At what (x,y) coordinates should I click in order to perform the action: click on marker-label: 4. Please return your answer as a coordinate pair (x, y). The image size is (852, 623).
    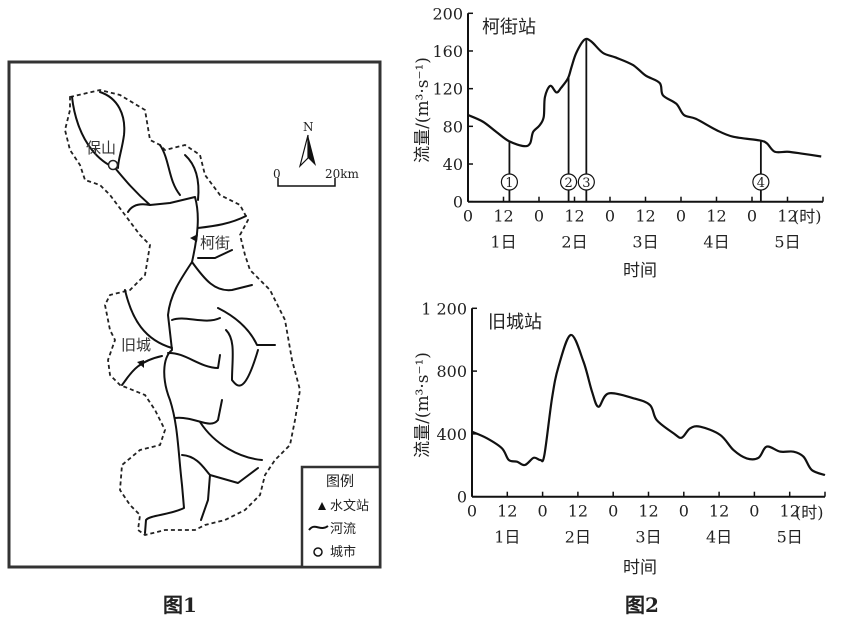
    Looking at the image, I should click on (761, 183).